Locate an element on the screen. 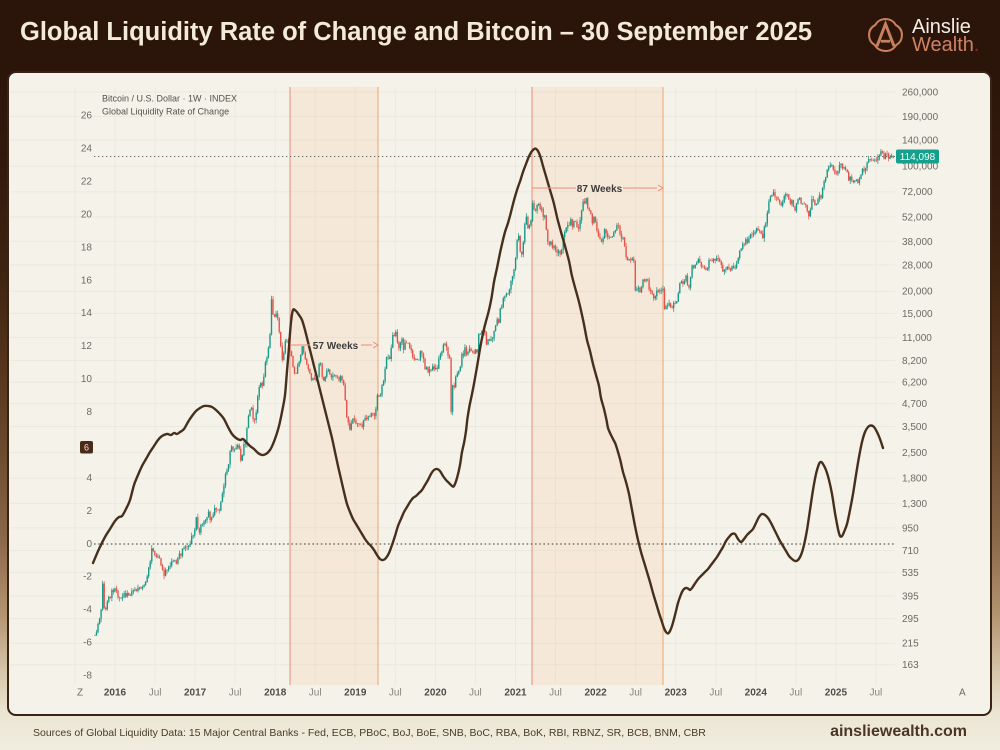  svg-text: 11,000 is located at coordinates (917, 338).